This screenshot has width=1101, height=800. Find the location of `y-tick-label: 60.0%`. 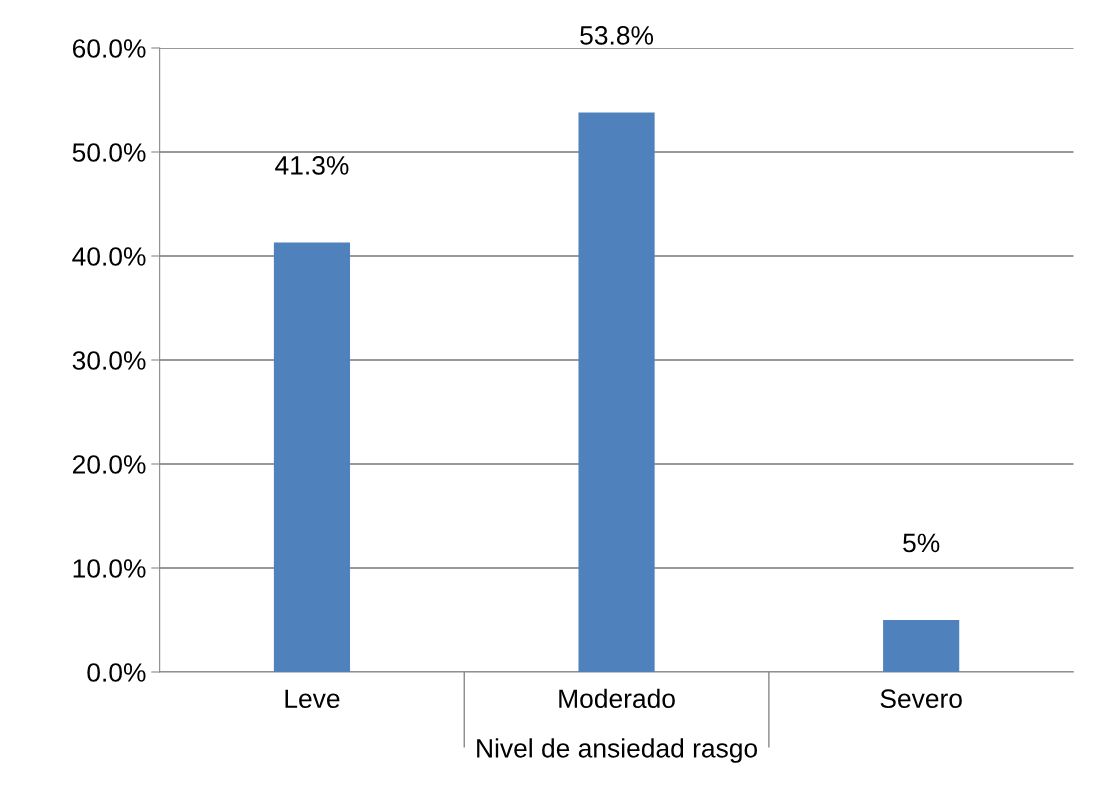

y-tick-label: 60.0% is located at coordinates (109, 48).